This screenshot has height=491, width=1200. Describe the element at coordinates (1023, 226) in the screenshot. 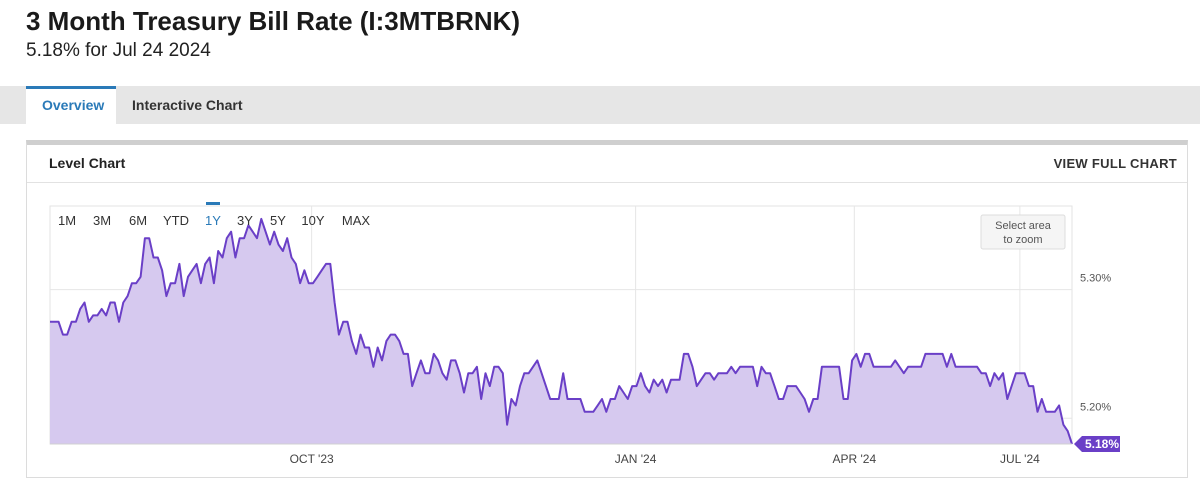

I see `zoom-hint-text: Select area` at that location.